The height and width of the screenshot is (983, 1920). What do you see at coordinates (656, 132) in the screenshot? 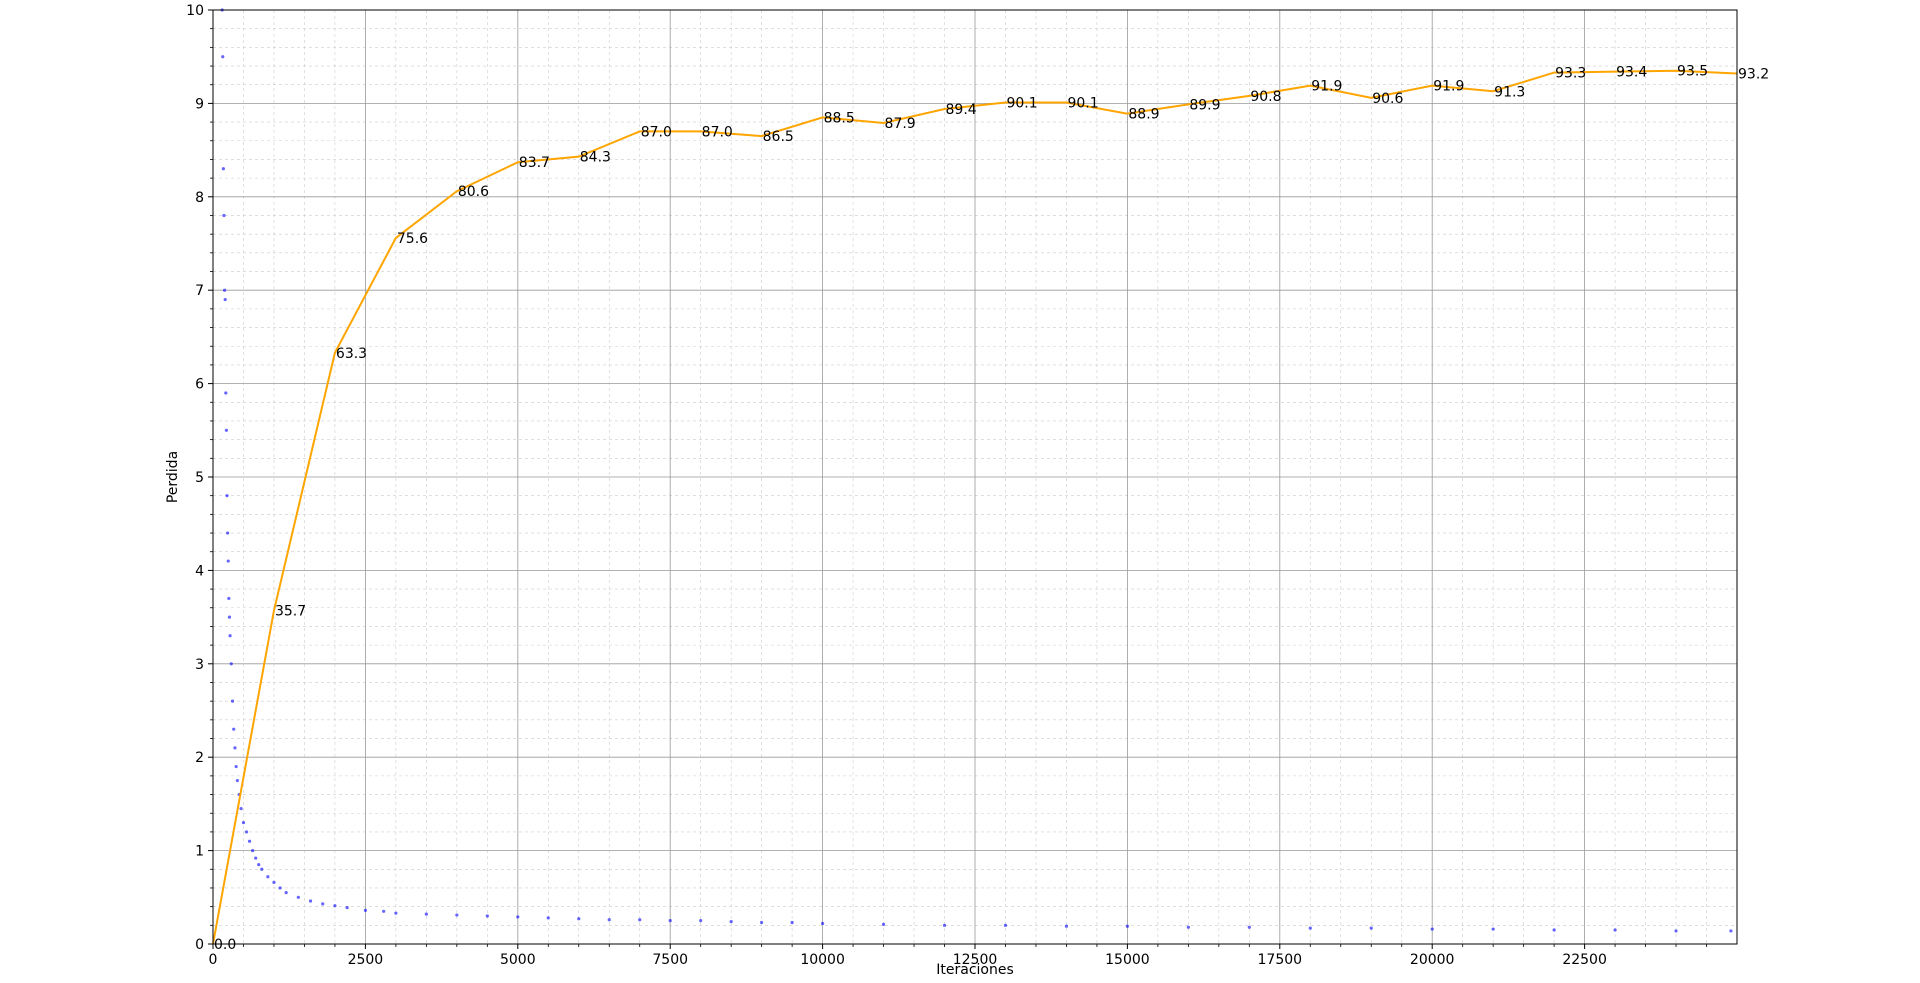
I see `data-label: 87.0` at bounding box center [656, 132].